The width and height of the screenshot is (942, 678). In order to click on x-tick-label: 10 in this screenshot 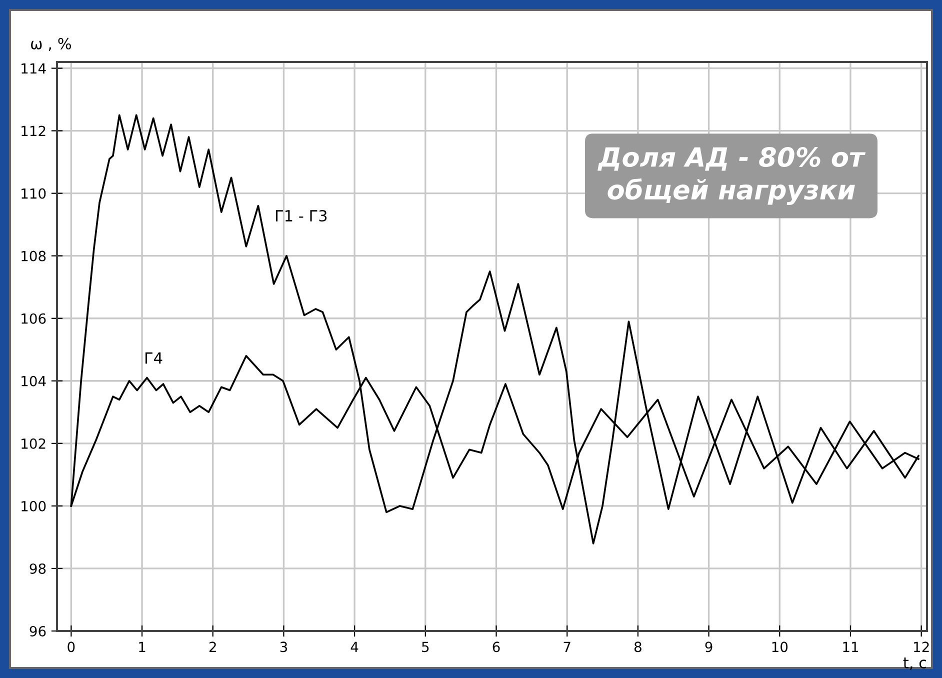, I will do `click(780, 647)`.